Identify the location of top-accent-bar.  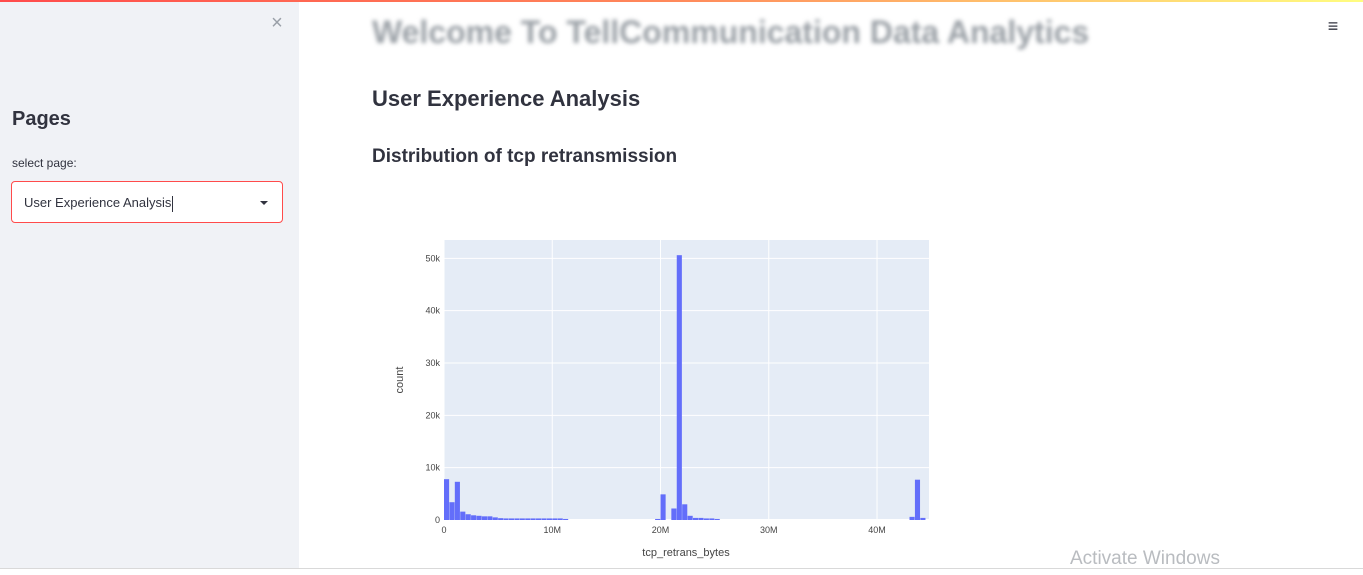
(681, 1).